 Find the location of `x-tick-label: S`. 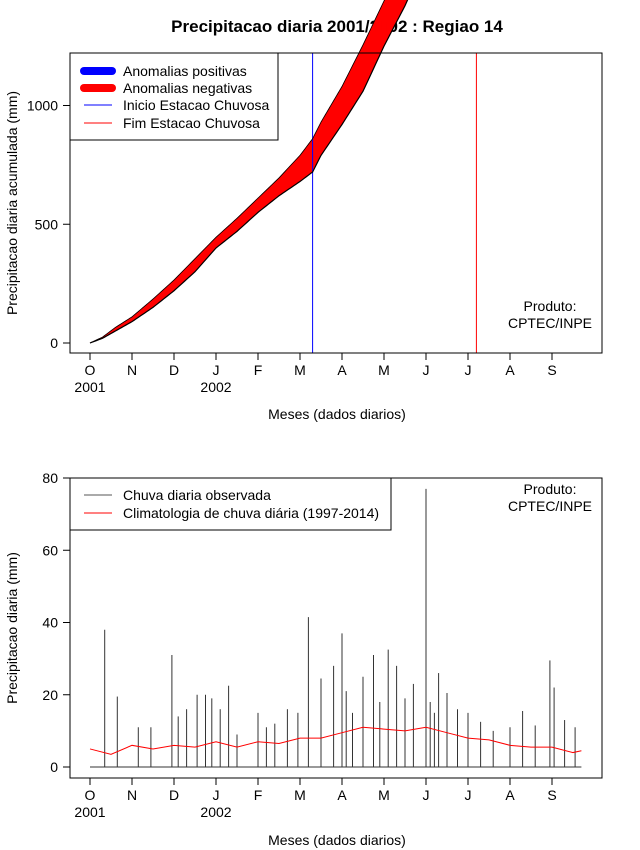

x-tick-label: S is located at coordinates (551, 370).